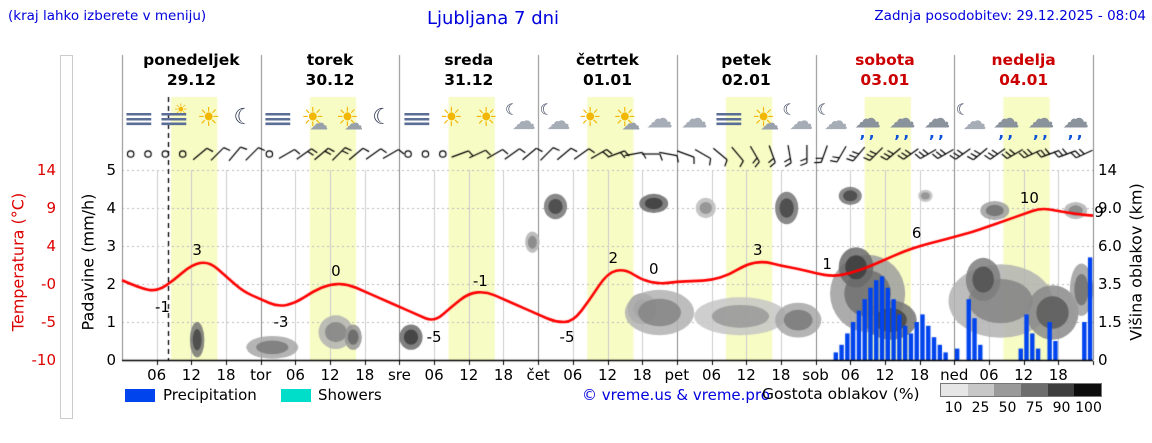 Image resolution: width=1152 pixels, height=443 pixels. Describe the element at coordinates (469, 80) in the screenshot. I see `day-date: 31.12` at that location.